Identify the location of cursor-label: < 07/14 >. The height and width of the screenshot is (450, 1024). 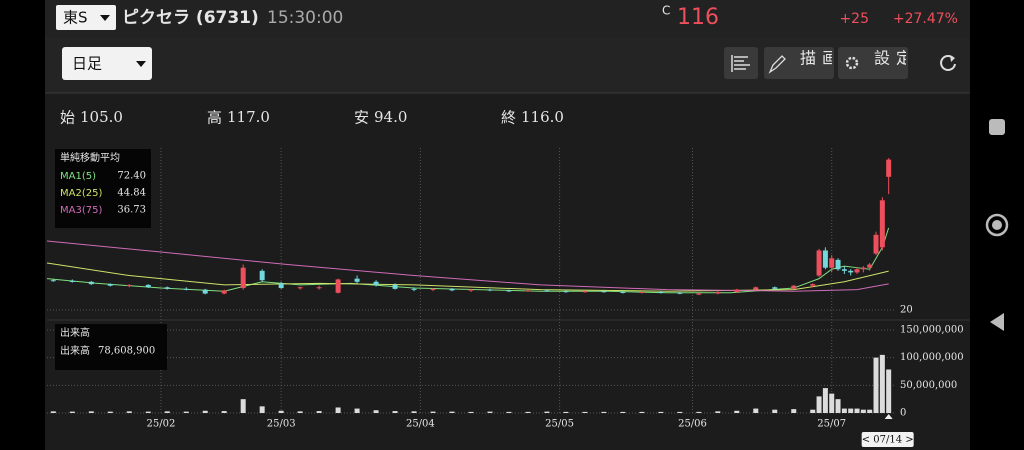
(888, 440).